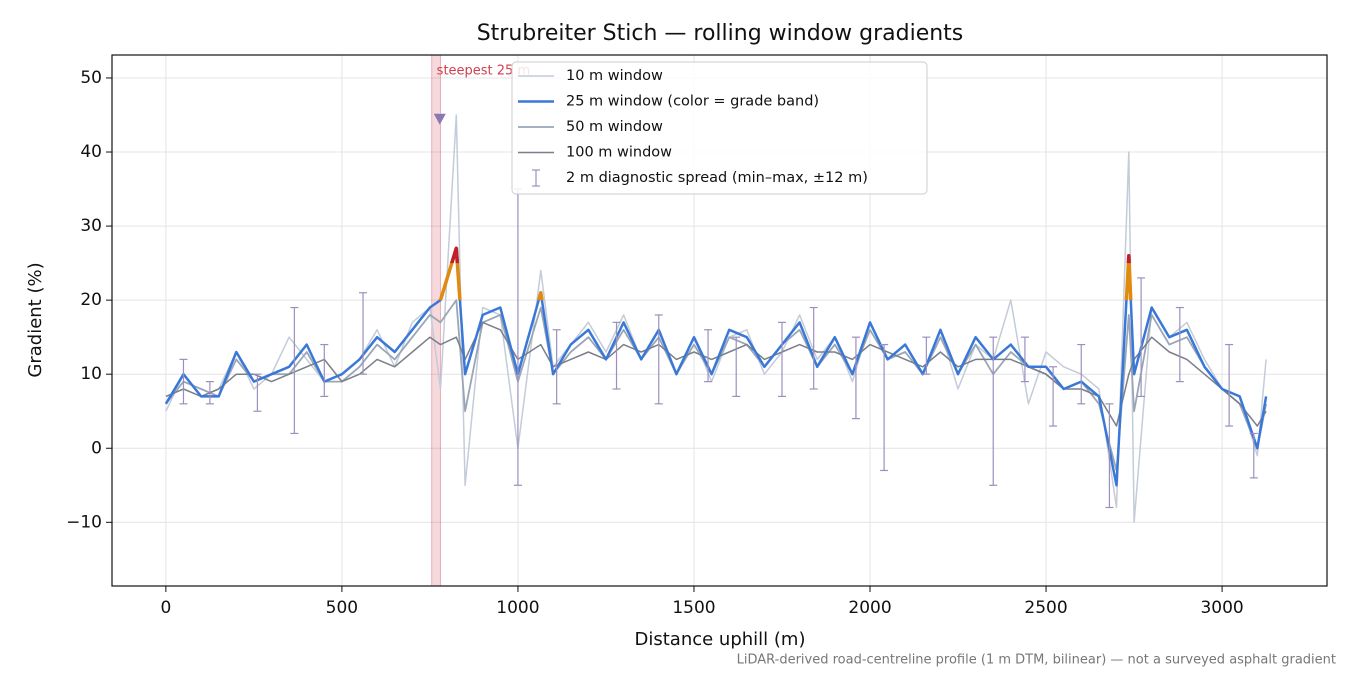  Describe the element at coordinates (439, 119) in the screenshot. I see `steepest-marker` at that location.